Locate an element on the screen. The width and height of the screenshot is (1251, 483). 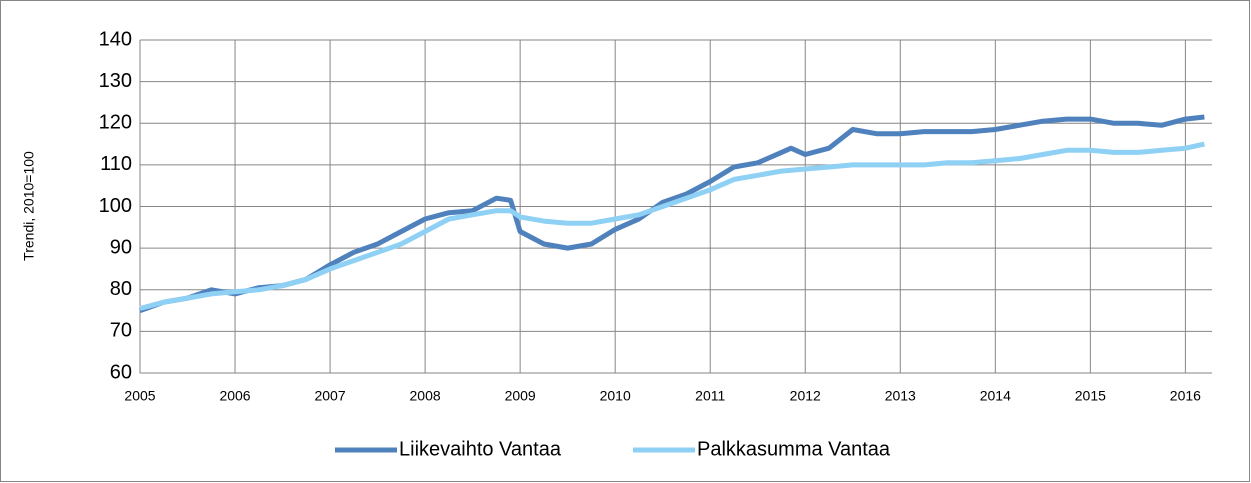
x-tick-label: 2007 is located at coordinates (329, 396).